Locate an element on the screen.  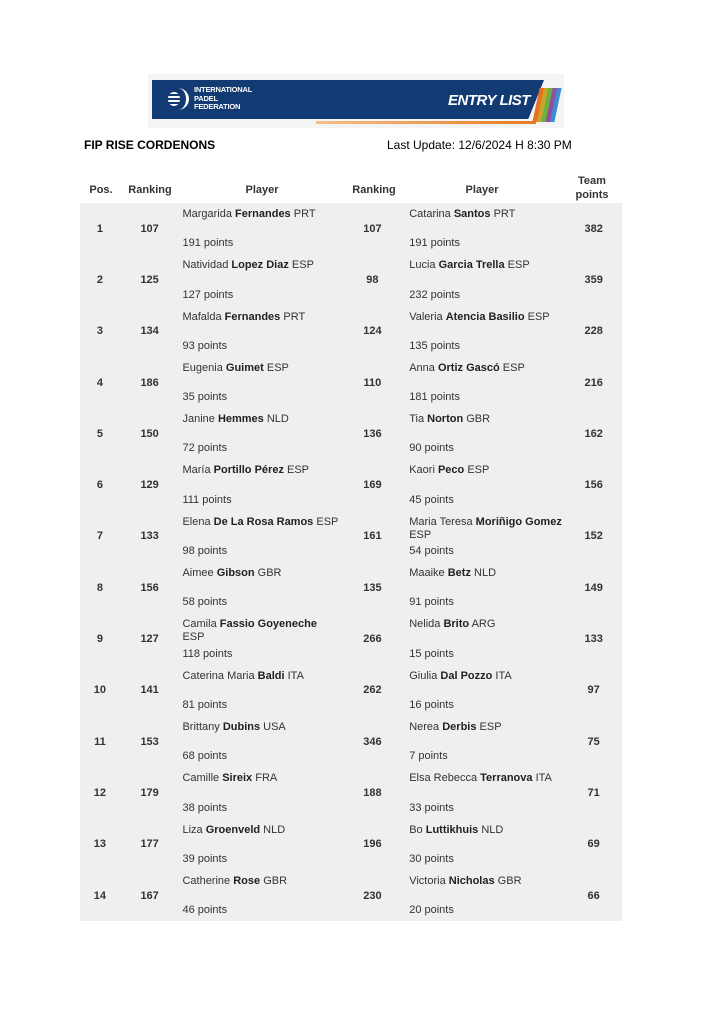
col-header-player: Player is located at coordinates (262, 190).